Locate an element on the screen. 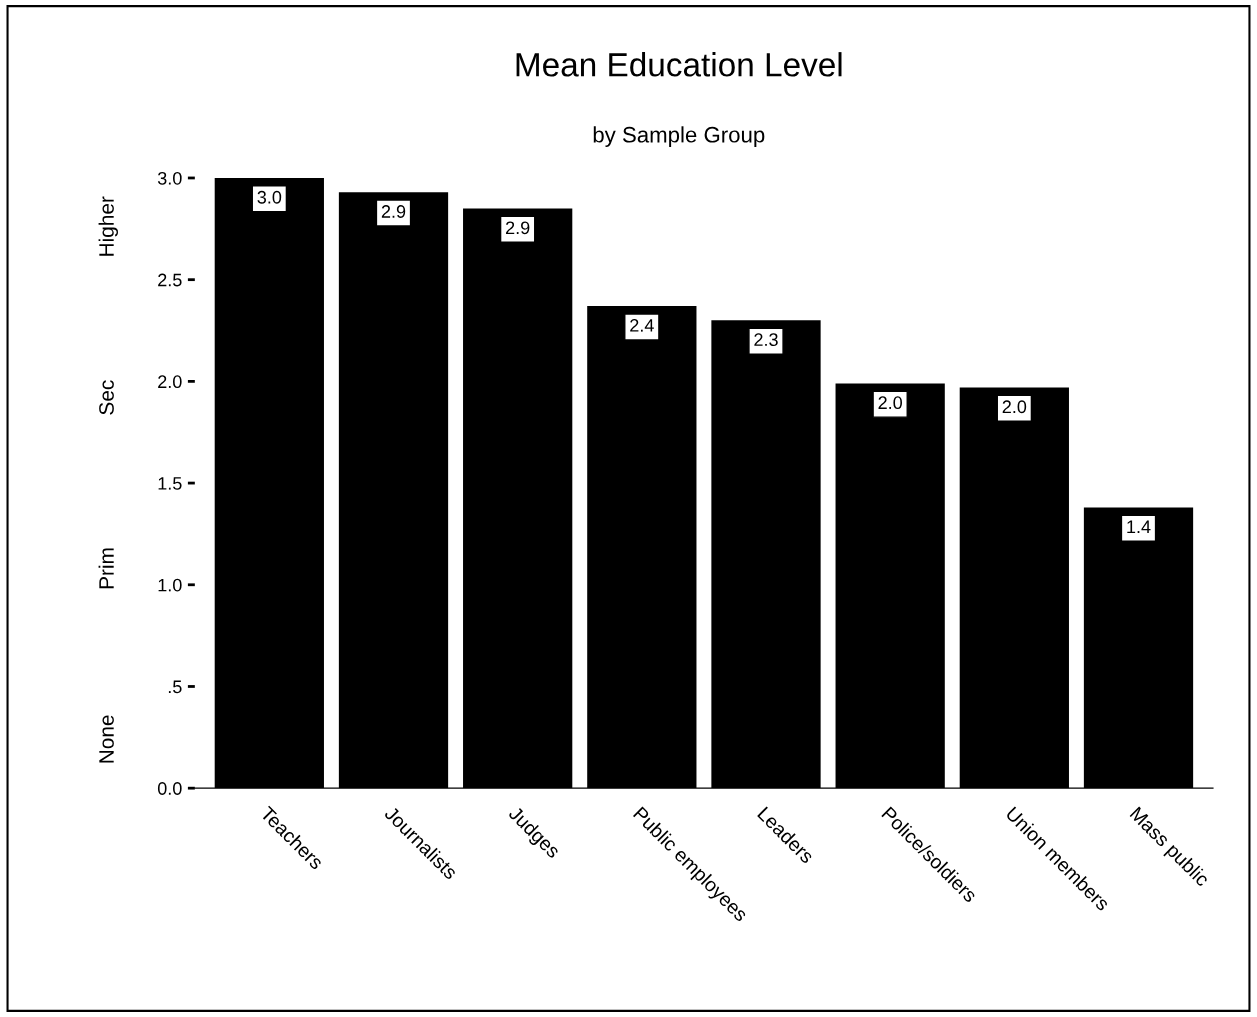  y-tick-label: 1.5 is located at coordinates (170, 483).